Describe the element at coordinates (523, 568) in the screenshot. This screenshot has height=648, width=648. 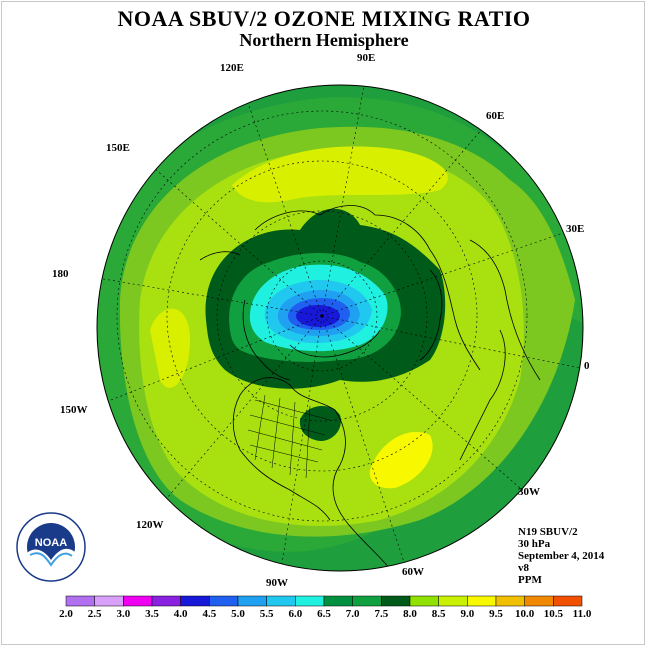
I see `info-version: v8` at that location.